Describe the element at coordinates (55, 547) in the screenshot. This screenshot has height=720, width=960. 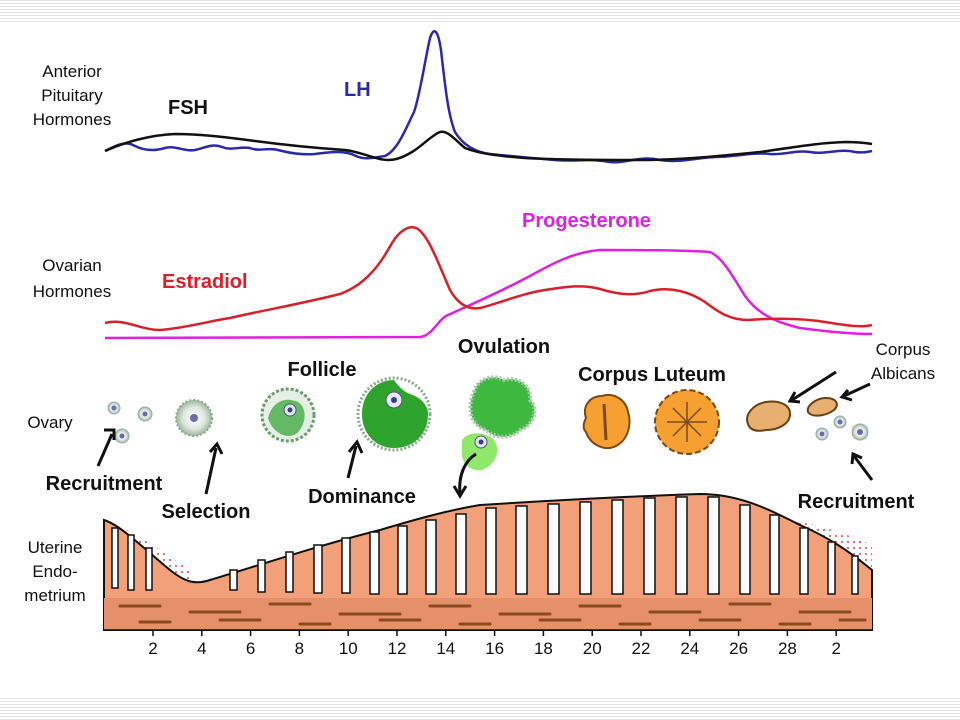
I see `uterine-section-label-line1: Uterine` at that location.